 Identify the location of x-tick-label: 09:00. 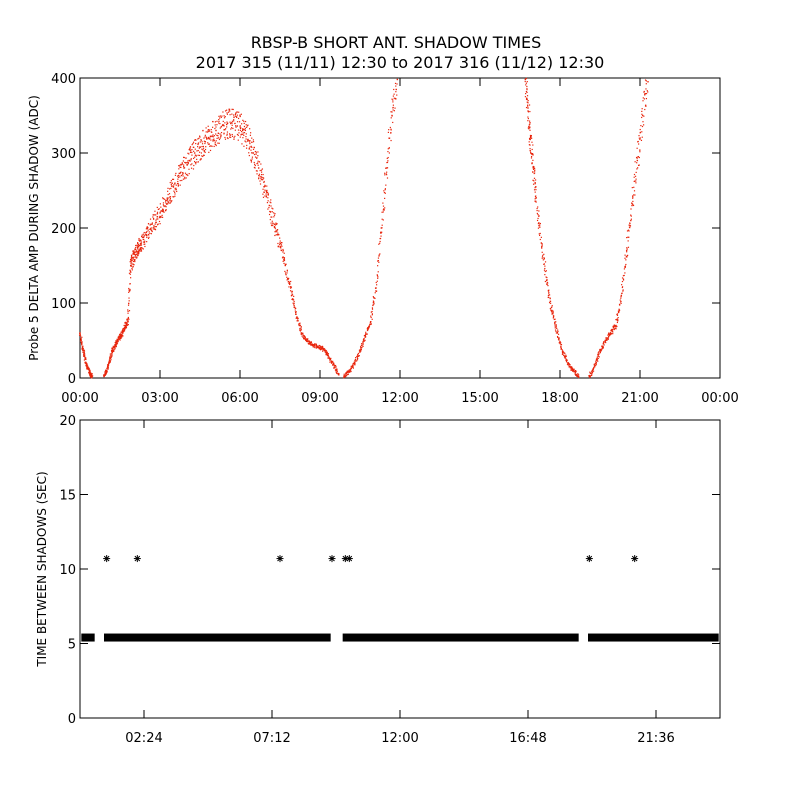
(319, 398).